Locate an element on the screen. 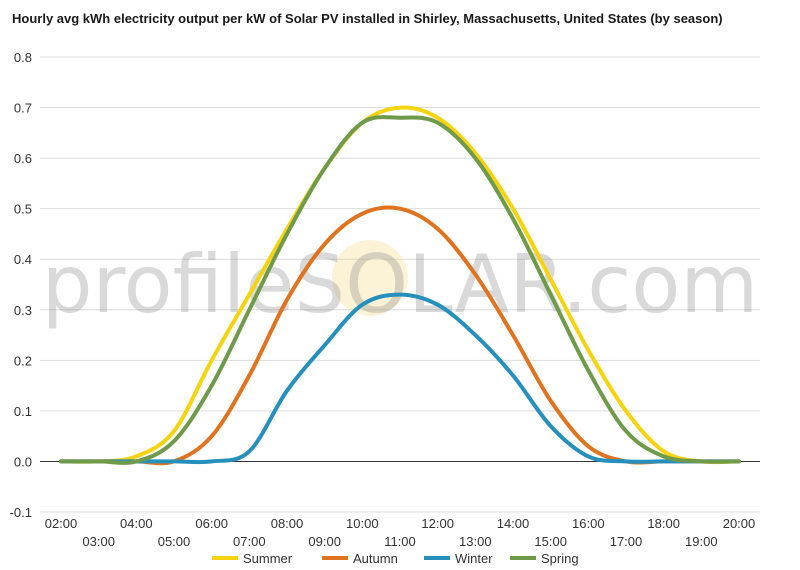  legend-label-autumn: Autumn is located at coordinates (375, 558).